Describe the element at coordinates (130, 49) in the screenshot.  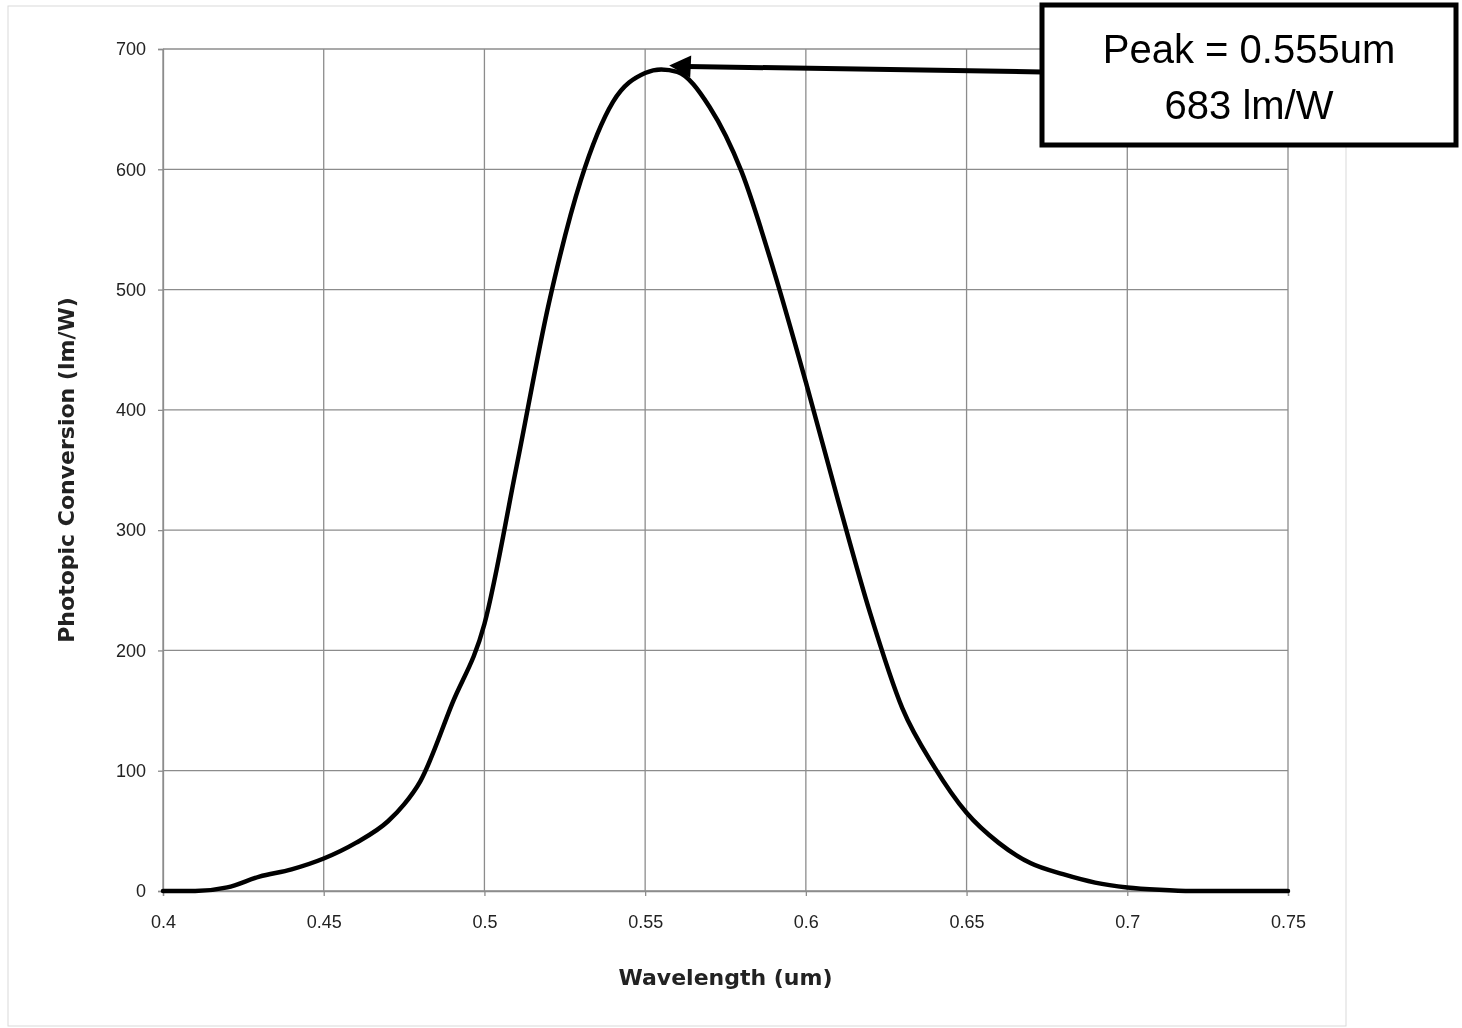
I see `y-tick-label: 700` at that location.